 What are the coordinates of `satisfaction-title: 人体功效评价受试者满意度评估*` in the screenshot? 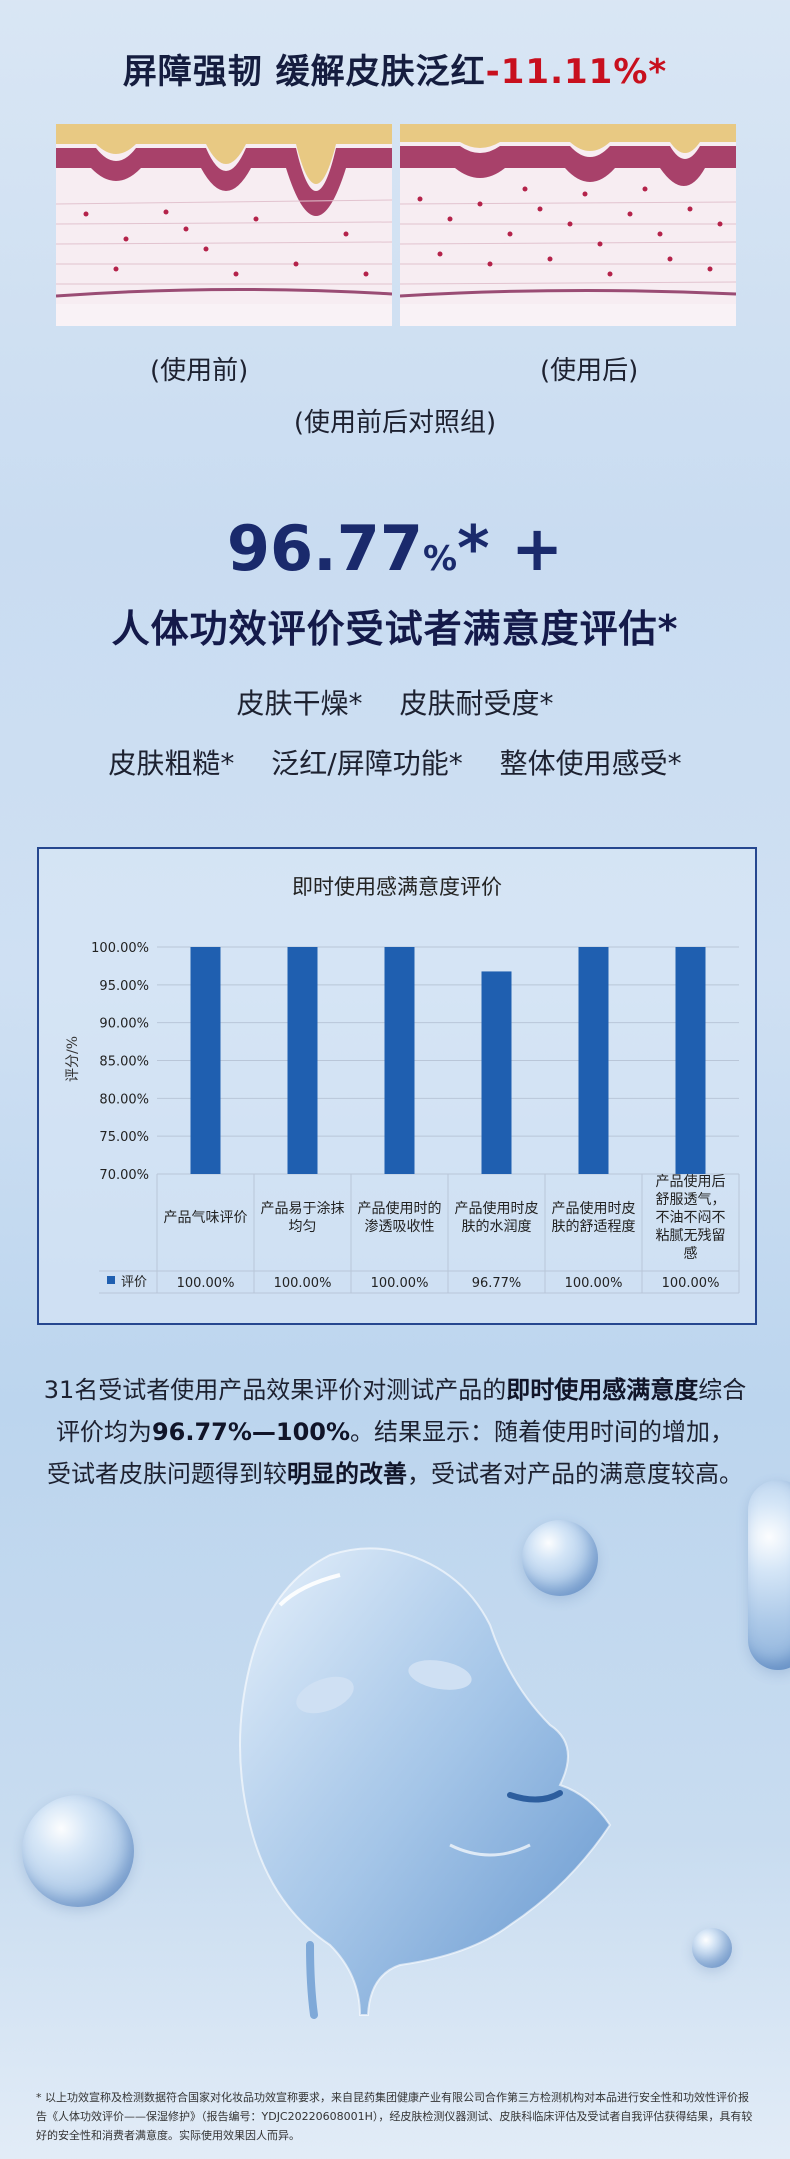 It's located at (395, 629).